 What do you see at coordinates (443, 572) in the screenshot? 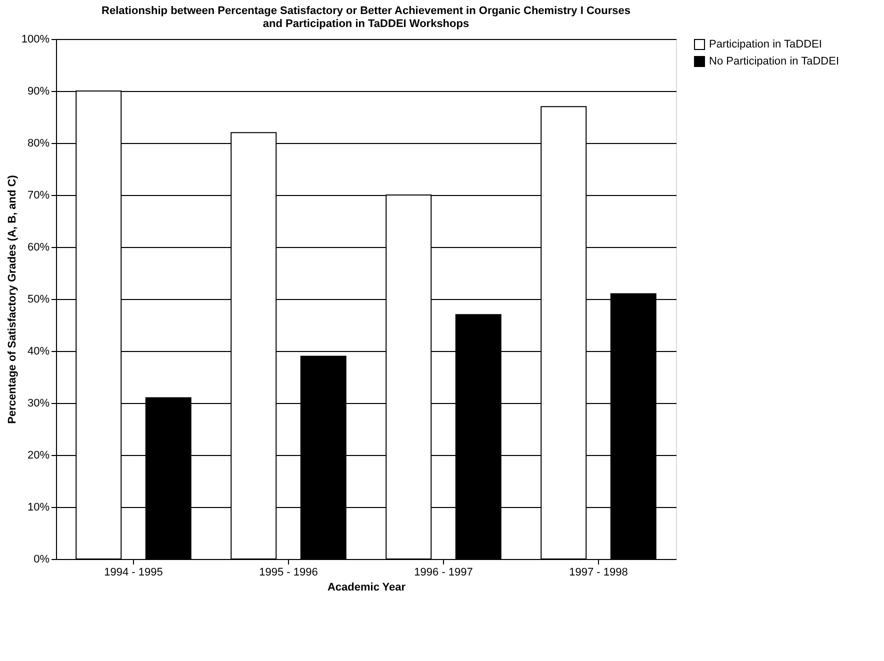
I see `x-tick-label: 1996 - 1997` at bounding box center [443, 572].